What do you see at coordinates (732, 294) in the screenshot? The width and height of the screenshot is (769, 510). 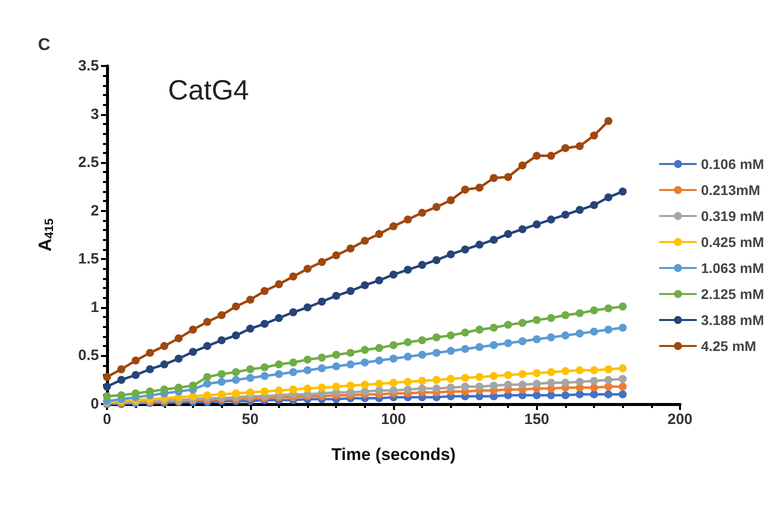 I see `legend-label: 2.125 mM` at bounding box center [732, 294].